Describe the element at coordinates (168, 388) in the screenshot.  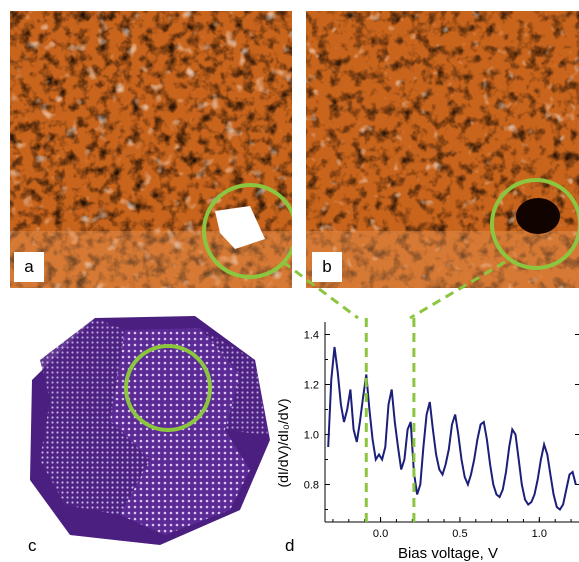
I see `highlight-circle-c` at that location.